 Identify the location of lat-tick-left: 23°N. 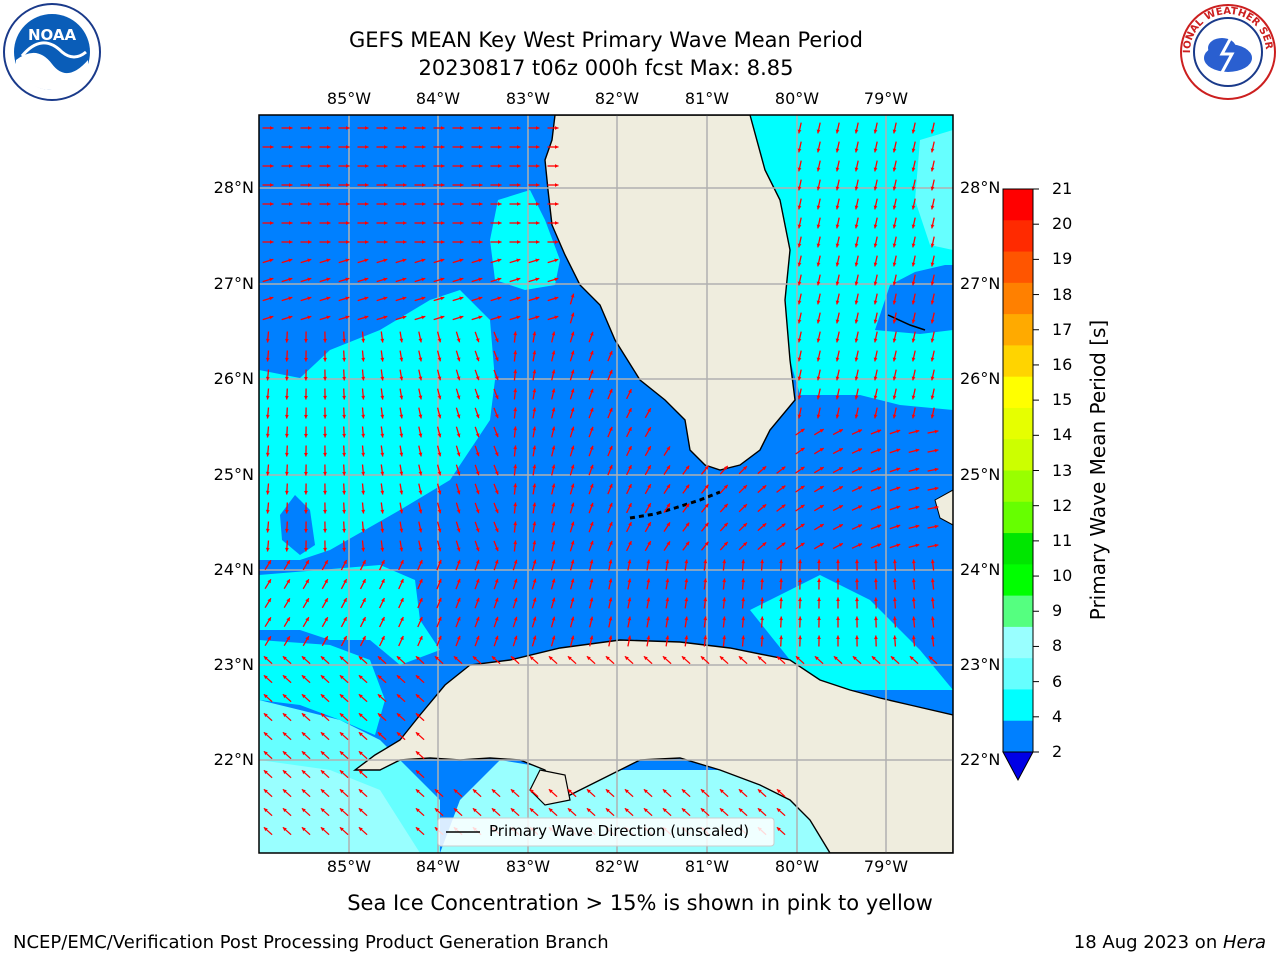
(233, 664).